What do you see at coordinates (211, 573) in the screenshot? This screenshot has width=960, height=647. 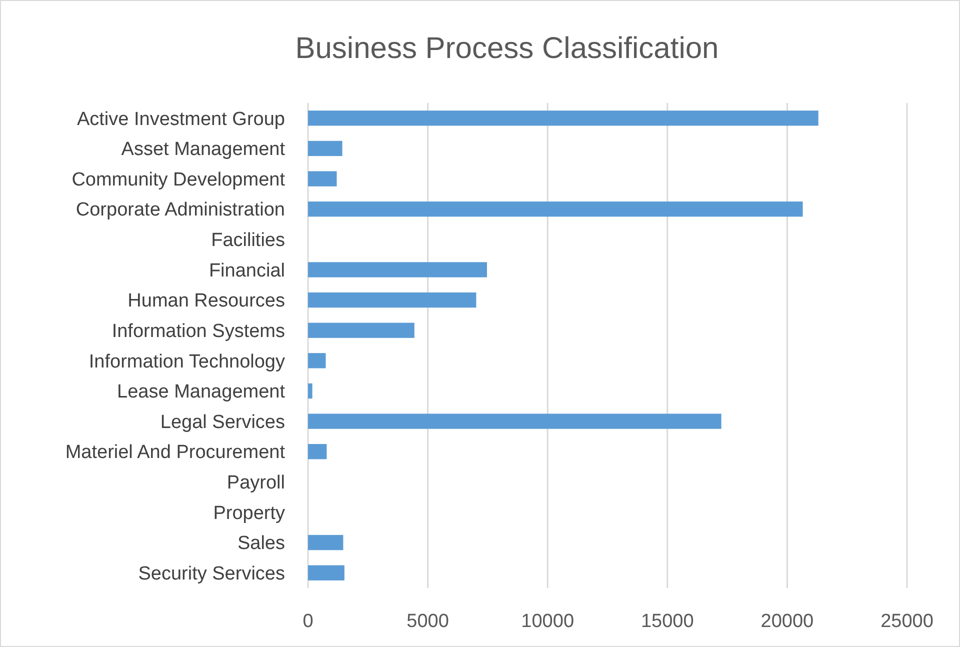 I see `y-tick-label: Security Services` at bounding box center [211, 573].